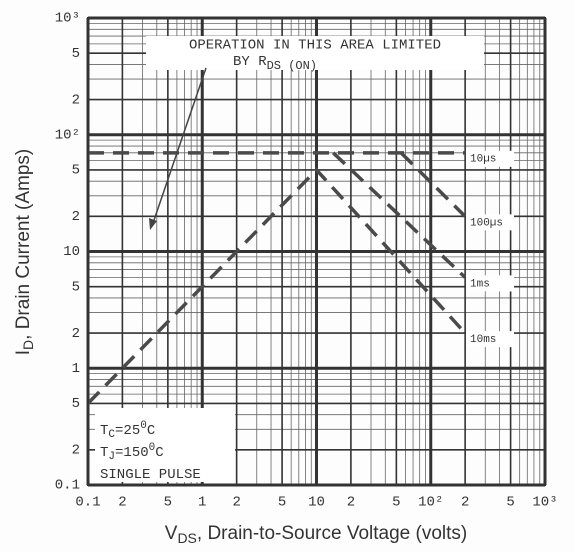 The image size is (574, 552). Describe the element at coordinates (23, 352) in the screenshot. I see `y-title-main: I` at that location.